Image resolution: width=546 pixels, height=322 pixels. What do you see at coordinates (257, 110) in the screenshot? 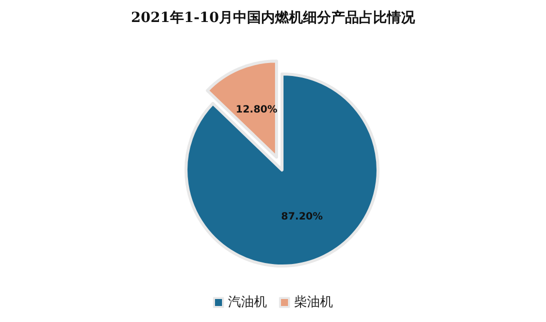
I see `data-label: 12.80%` at bounding box center [257, 110].